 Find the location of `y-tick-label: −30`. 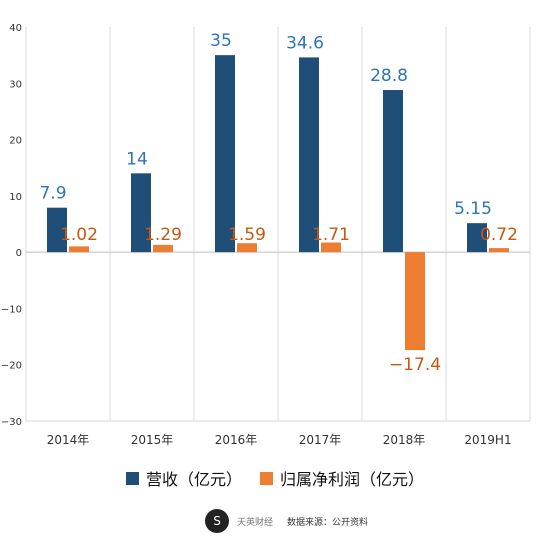

y-tick-label: −30 is located at coordinates (11, 422).